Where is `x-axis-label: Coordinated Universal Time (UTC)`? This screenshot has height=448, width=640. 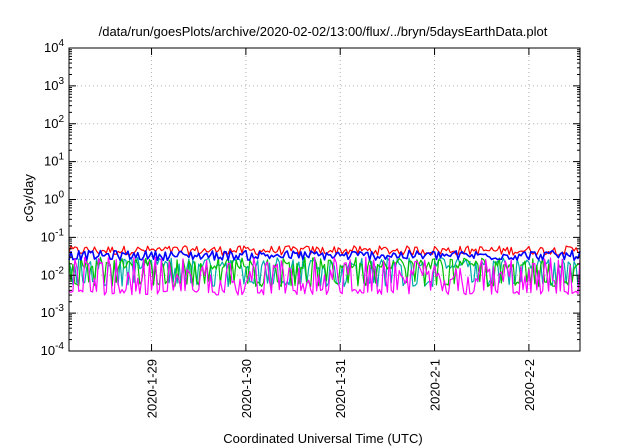 x-axis-label: Coordinated Universal Time (UTC) is located at coordinates (322, 438).